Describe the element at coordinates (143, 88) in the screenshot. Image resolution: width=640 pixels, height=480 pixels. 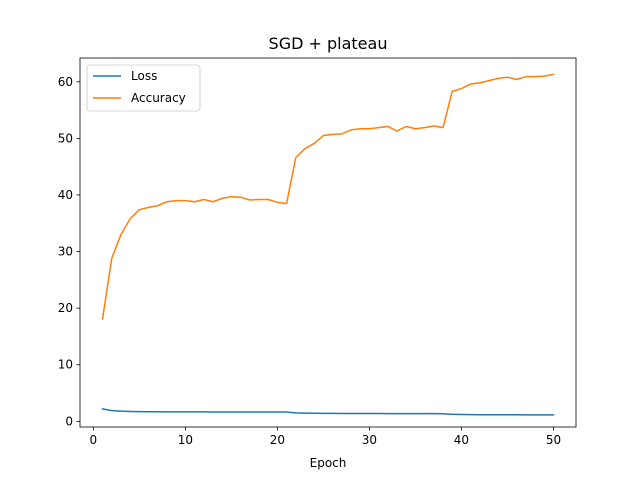
I see `legend: Loss Accuracy` at that location.